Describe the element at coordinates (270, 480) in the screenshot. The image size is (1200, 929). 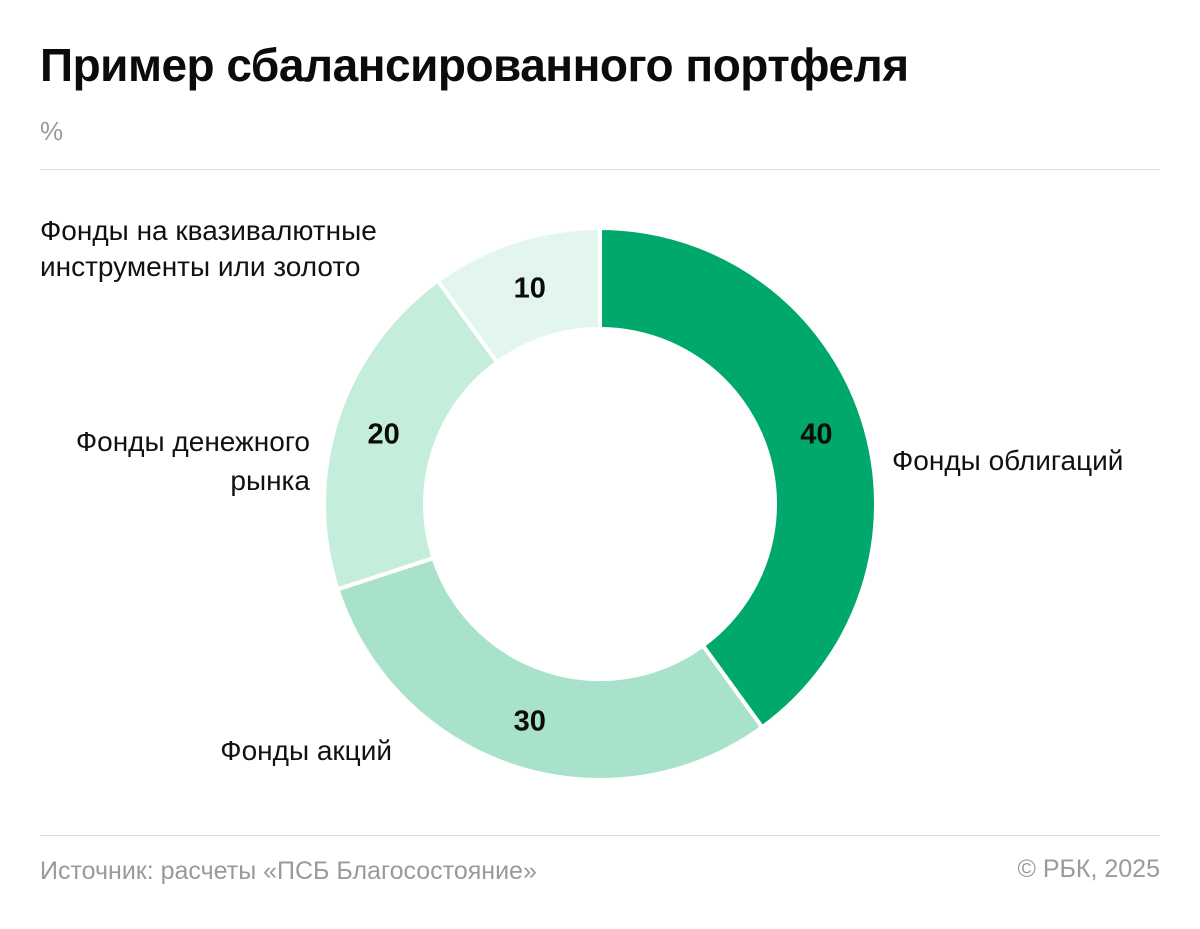
I see `slice-category-label-line: рынка` at that location.